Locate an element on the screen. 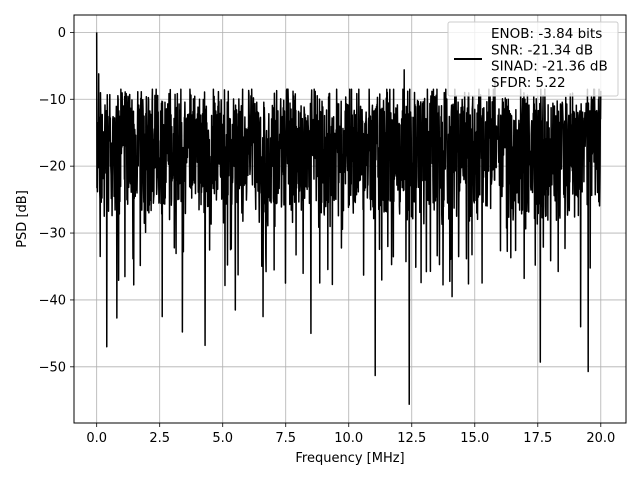  y-tick-label: −30 is located at coordinates (52, 234).